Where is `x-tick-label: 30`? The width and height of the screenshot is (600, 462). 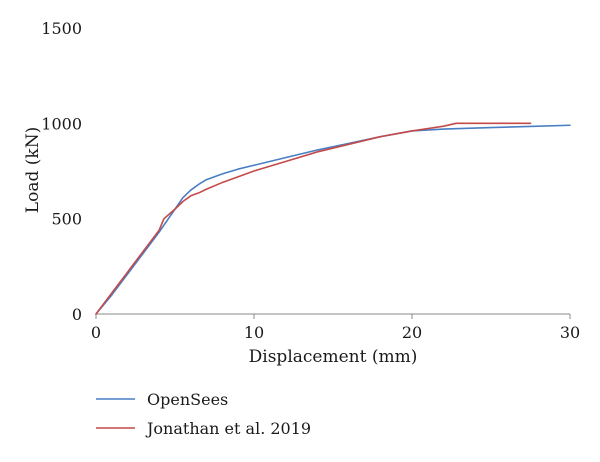 x-tick-label: 30 is located at coordinates (570, 332).